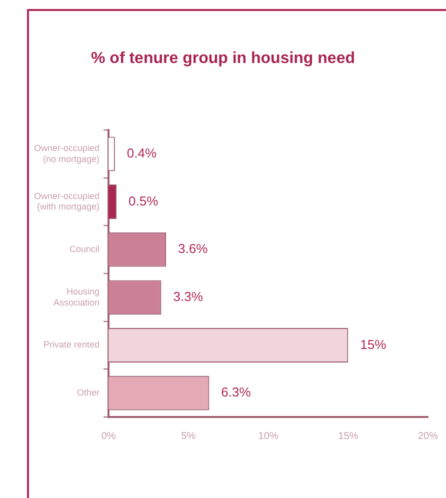  I want to click on chart-title: % of tenure group in housing need, so click(223, 59).